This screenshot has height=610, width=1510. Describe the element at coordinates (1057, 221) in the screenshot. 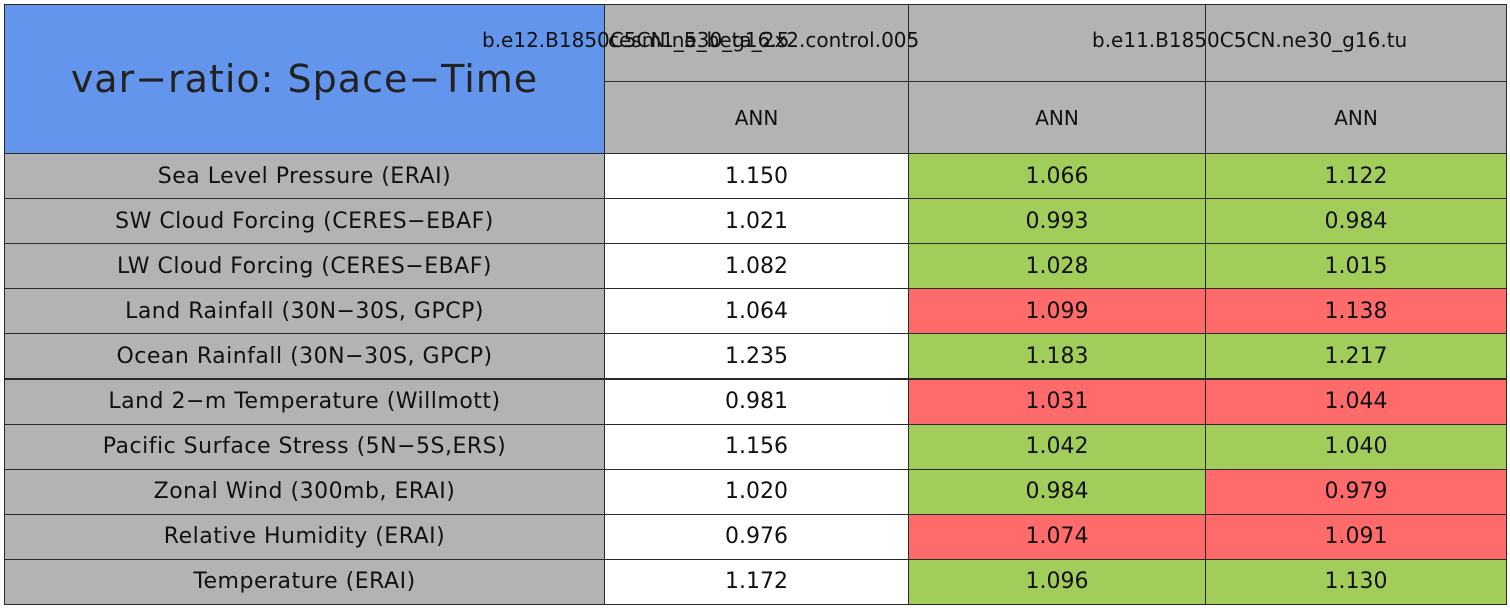

I see `value-cell: 0.993` at that location.